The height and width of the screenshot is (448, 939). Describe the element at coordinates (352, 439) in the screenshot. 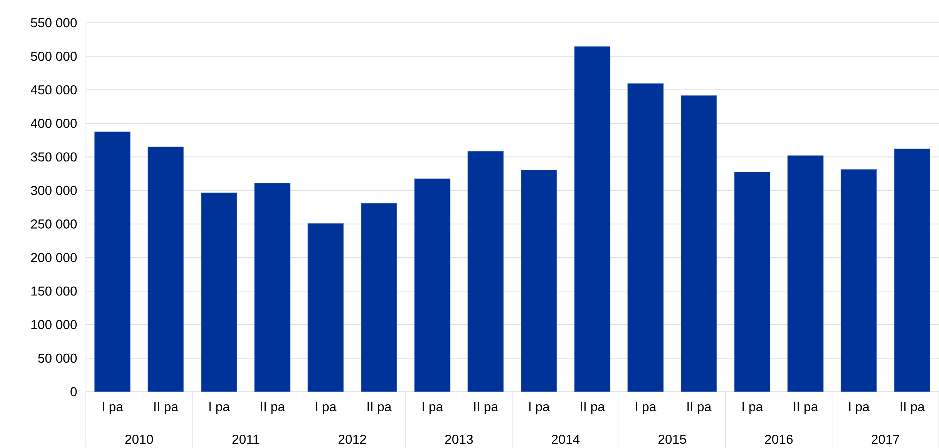

I see `text: 2012` at that location.